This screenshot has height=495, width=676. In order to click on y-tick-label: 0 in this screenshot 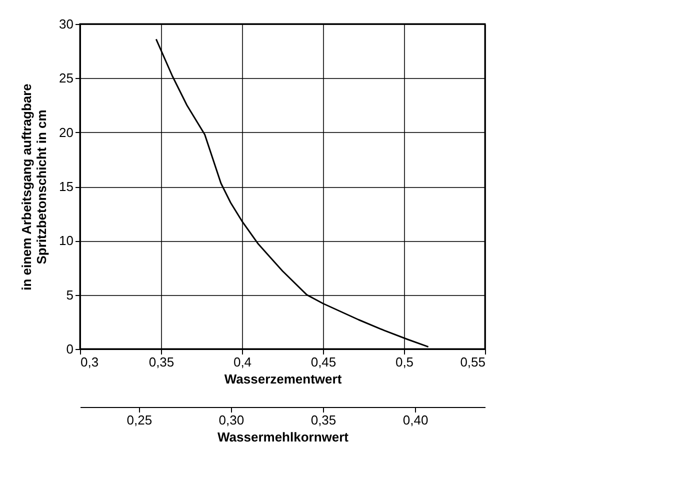, I will do `click(70, 349)`.